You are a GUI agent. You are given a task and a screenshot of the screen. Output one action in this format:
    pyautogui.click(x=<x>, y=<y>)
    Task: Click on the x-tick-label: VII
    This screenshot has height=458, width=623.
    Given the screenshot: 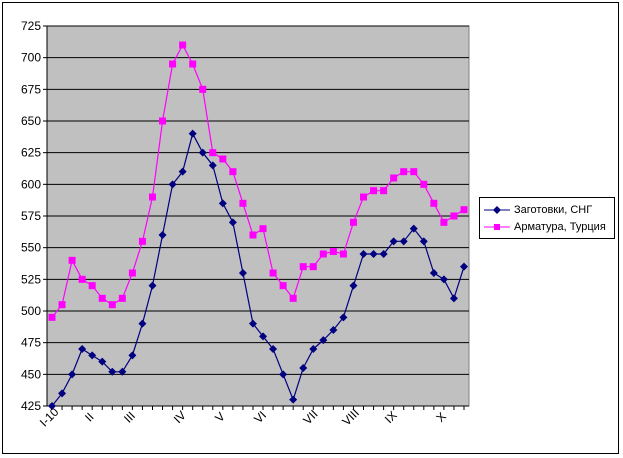 What is the action you would take?
    pyautogui.click(x=310, y=417)
    